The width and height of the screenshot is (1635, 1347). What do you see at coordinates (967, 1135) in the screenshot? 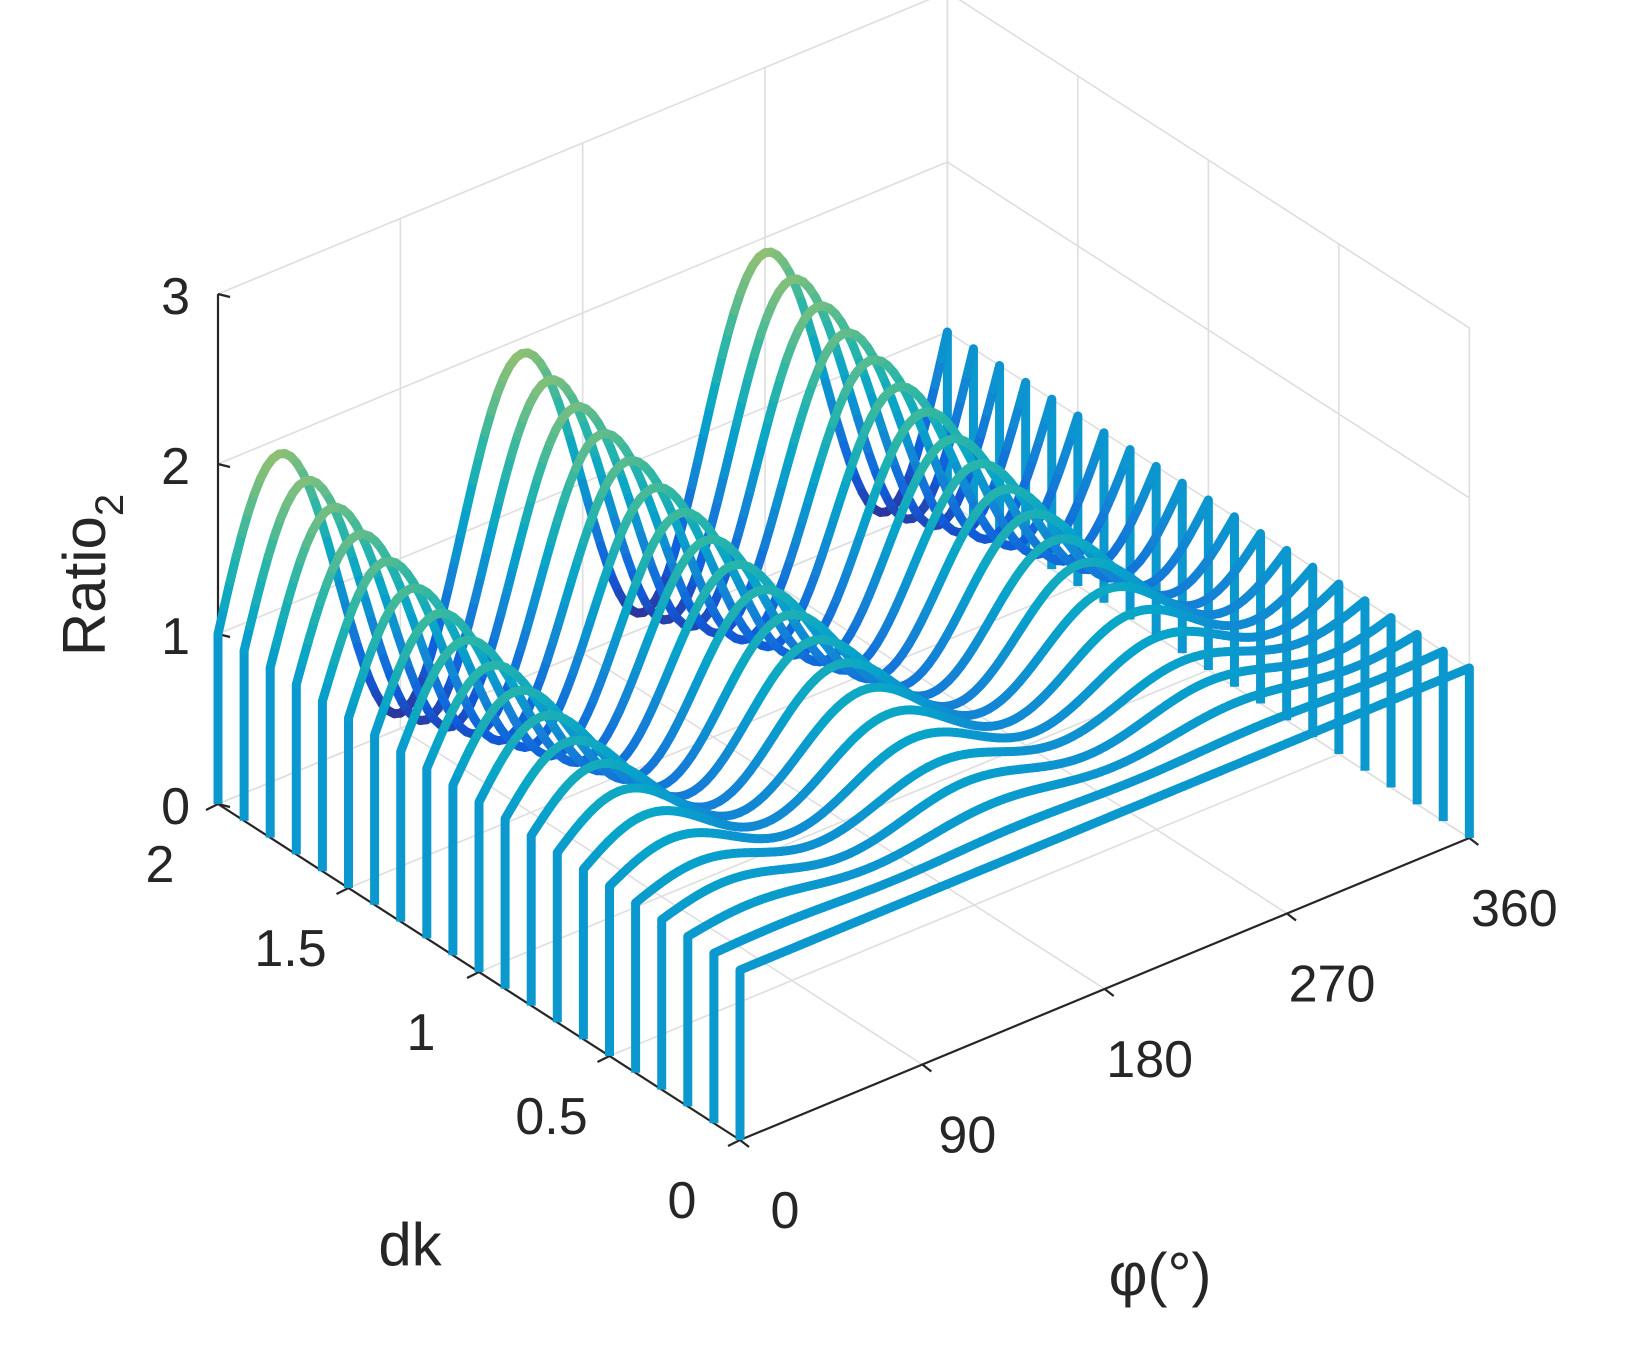
I see `x-tick-label: 90` at bounding box center [967, 1135].